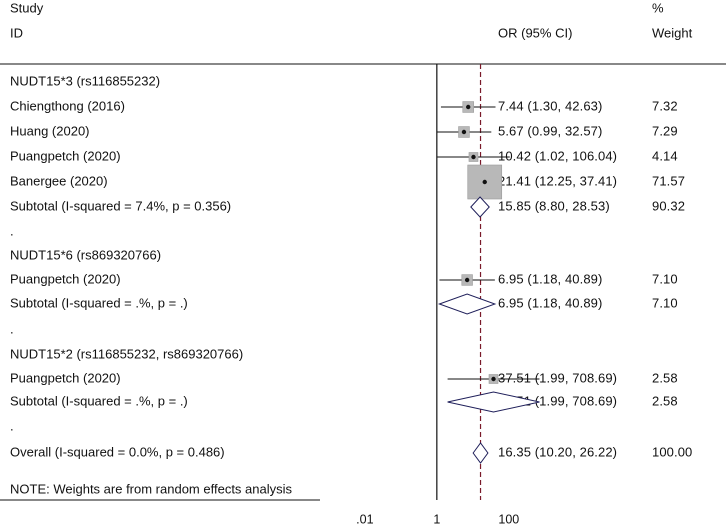 Image resolution: width=726 pixels, height=530 pixels. I want to click on weight-text: 7.29, so click(665, 130).